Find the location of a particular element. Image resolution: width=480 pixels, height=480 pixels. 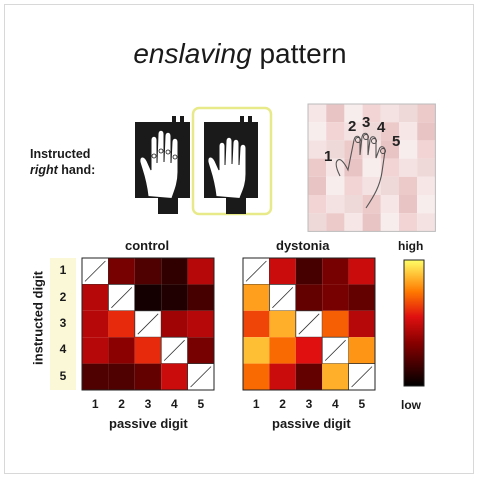

y-tick-label: 2 is located at coordinates (63, 296).